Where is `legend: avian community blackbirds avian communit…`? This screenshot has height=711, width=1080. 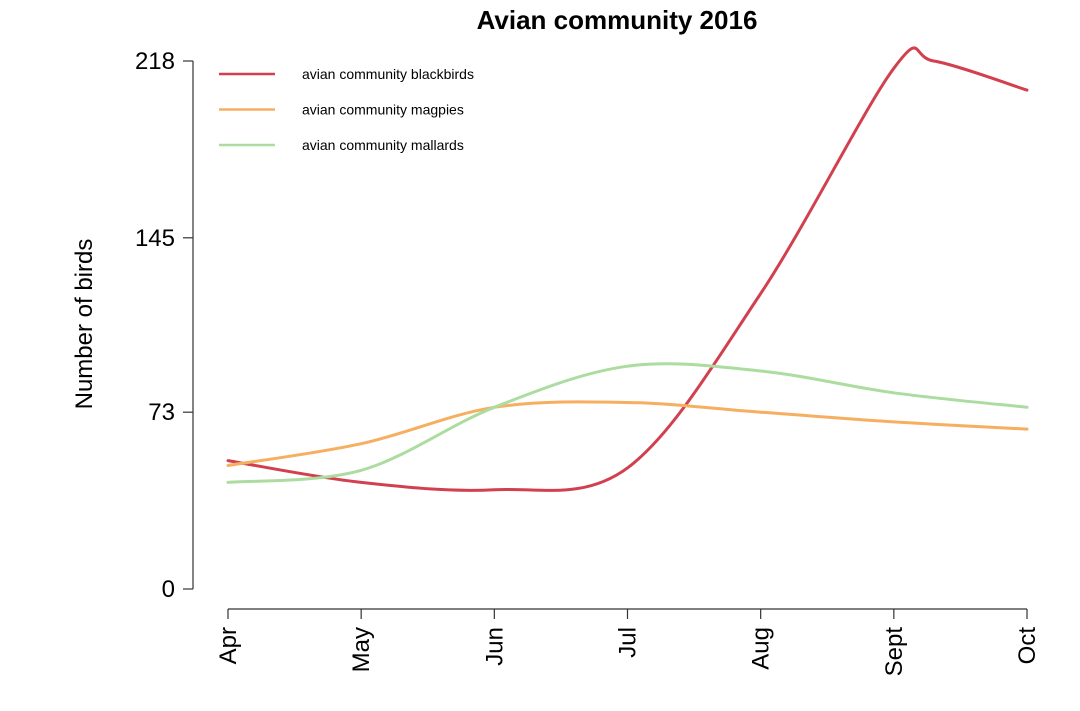 legend: avian community blackbirds avian communit… is located at coordinates (346, 109).